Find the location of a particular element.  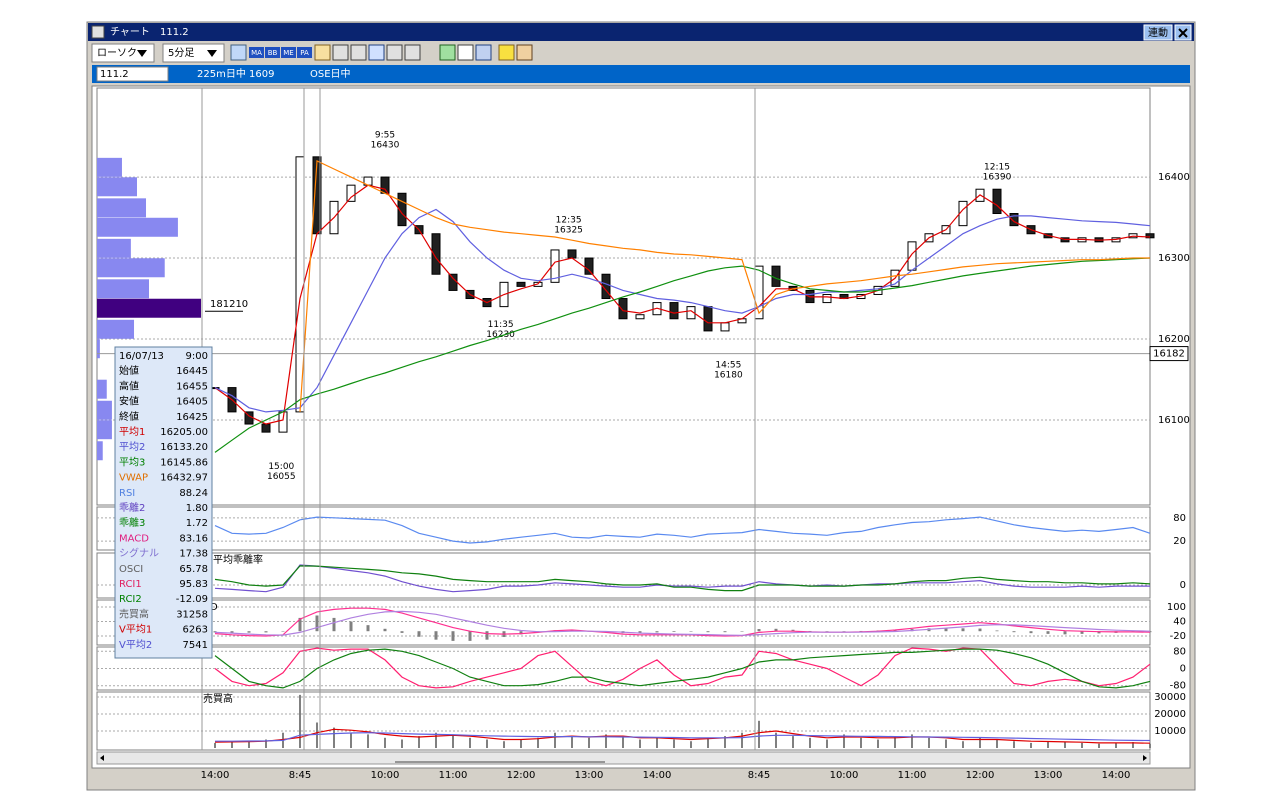

code-input is located at coordinates (132, 74).